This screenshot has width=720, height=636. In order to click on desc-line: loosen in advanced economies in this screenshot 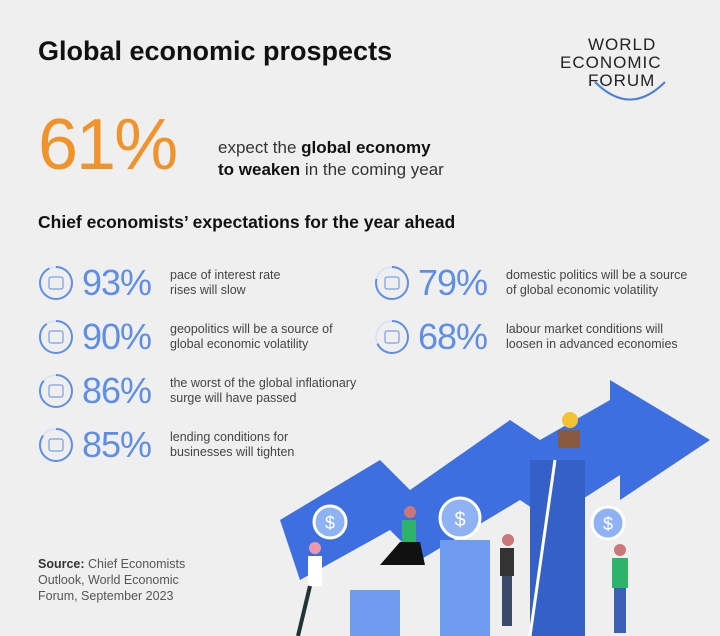, I will do `click(592, 344)`.